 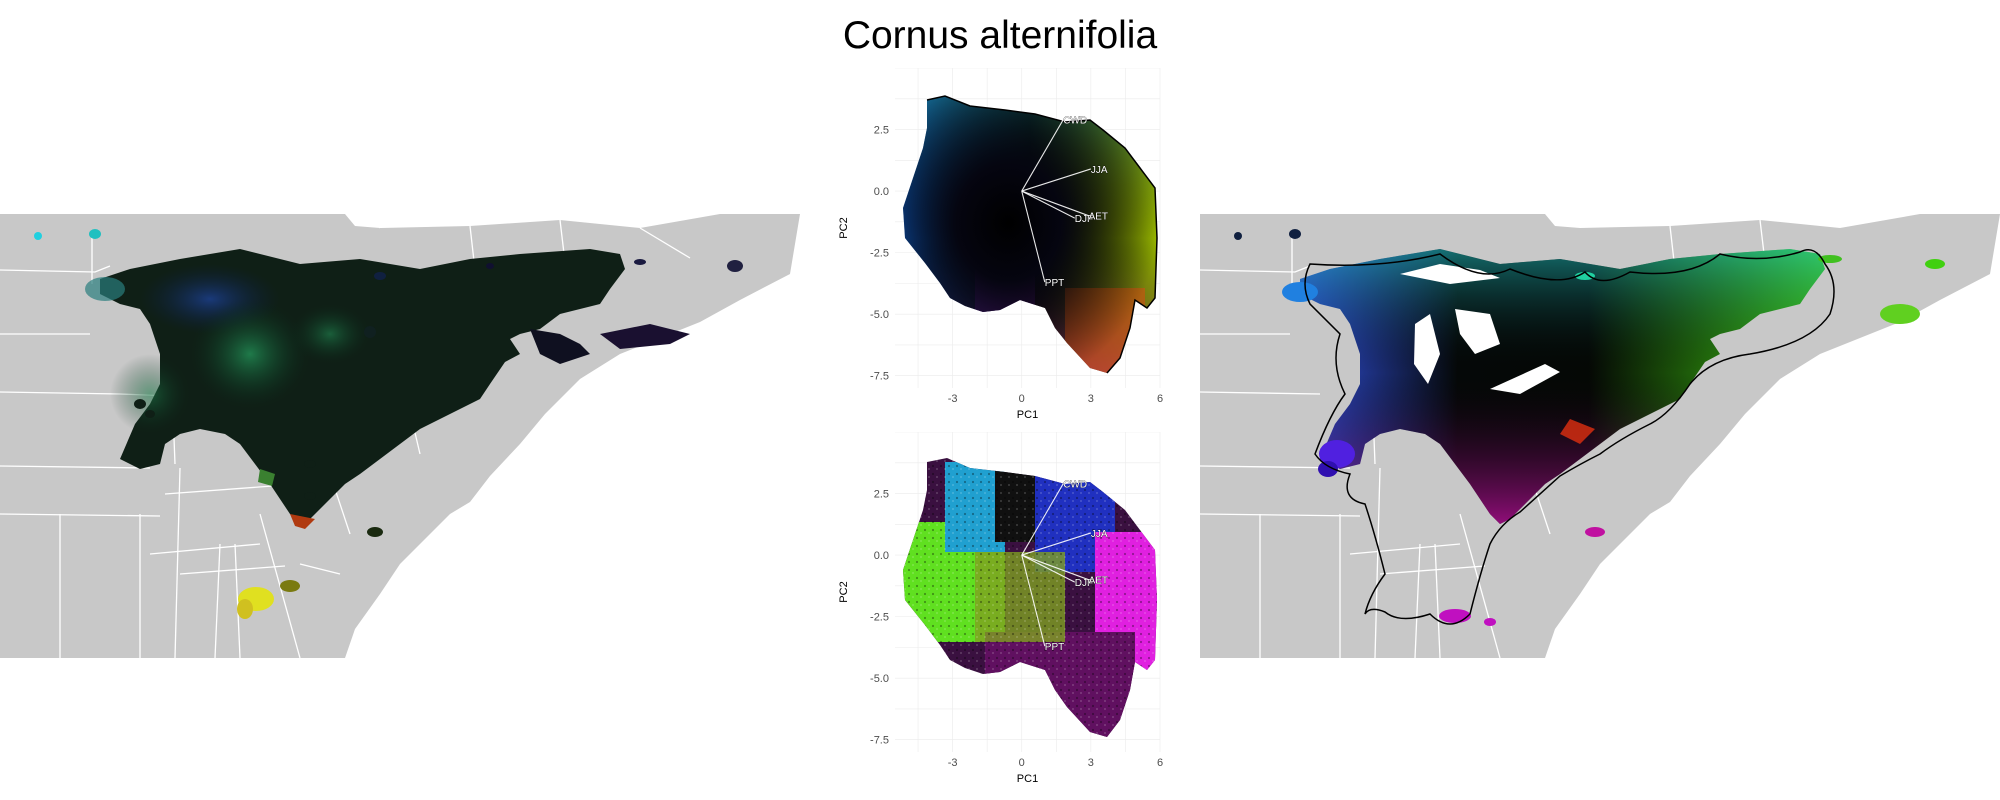 What do you see at coordinates (1569, 437) in the screenshot?
I see `range-hull-outline` at bounding box center [1569, 437].